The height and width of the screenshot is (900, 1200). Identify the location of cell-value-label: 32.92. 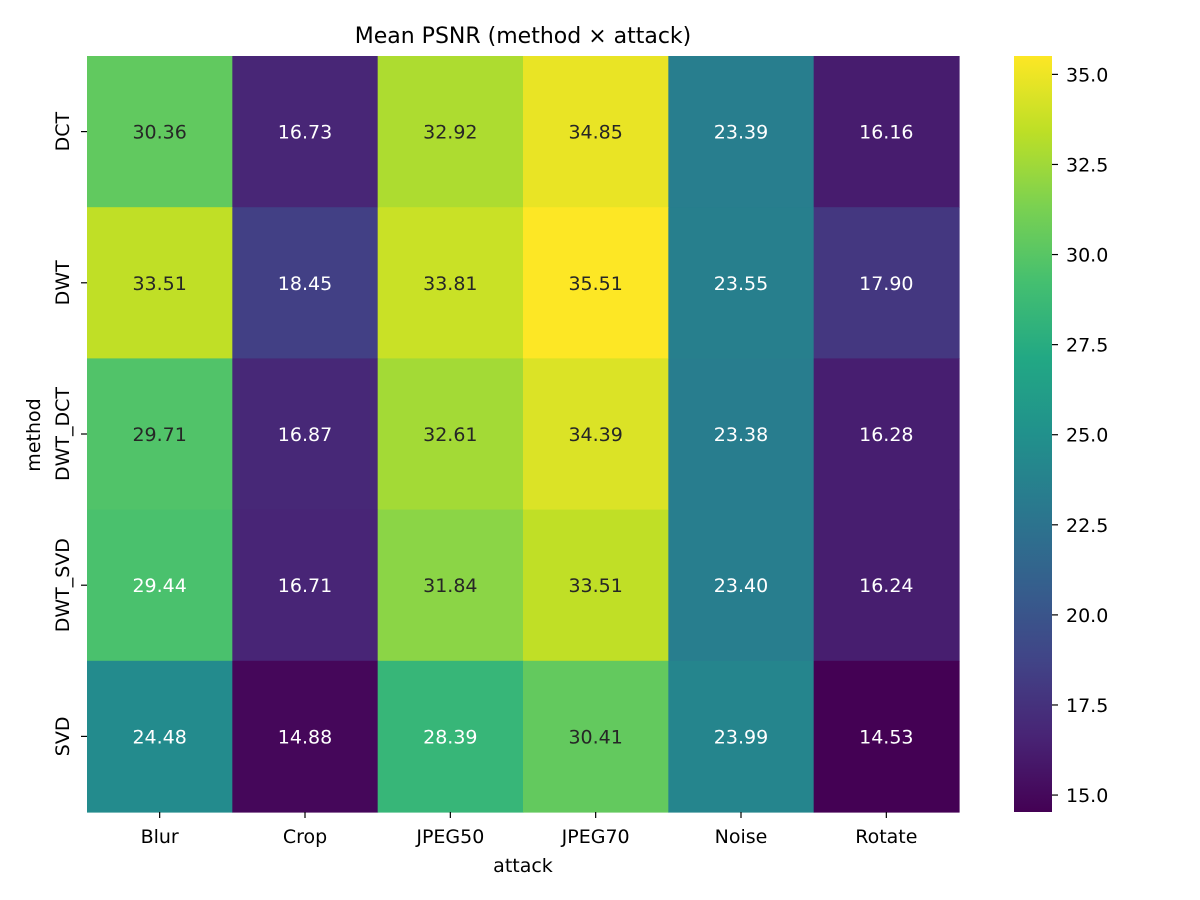
(450, 133).